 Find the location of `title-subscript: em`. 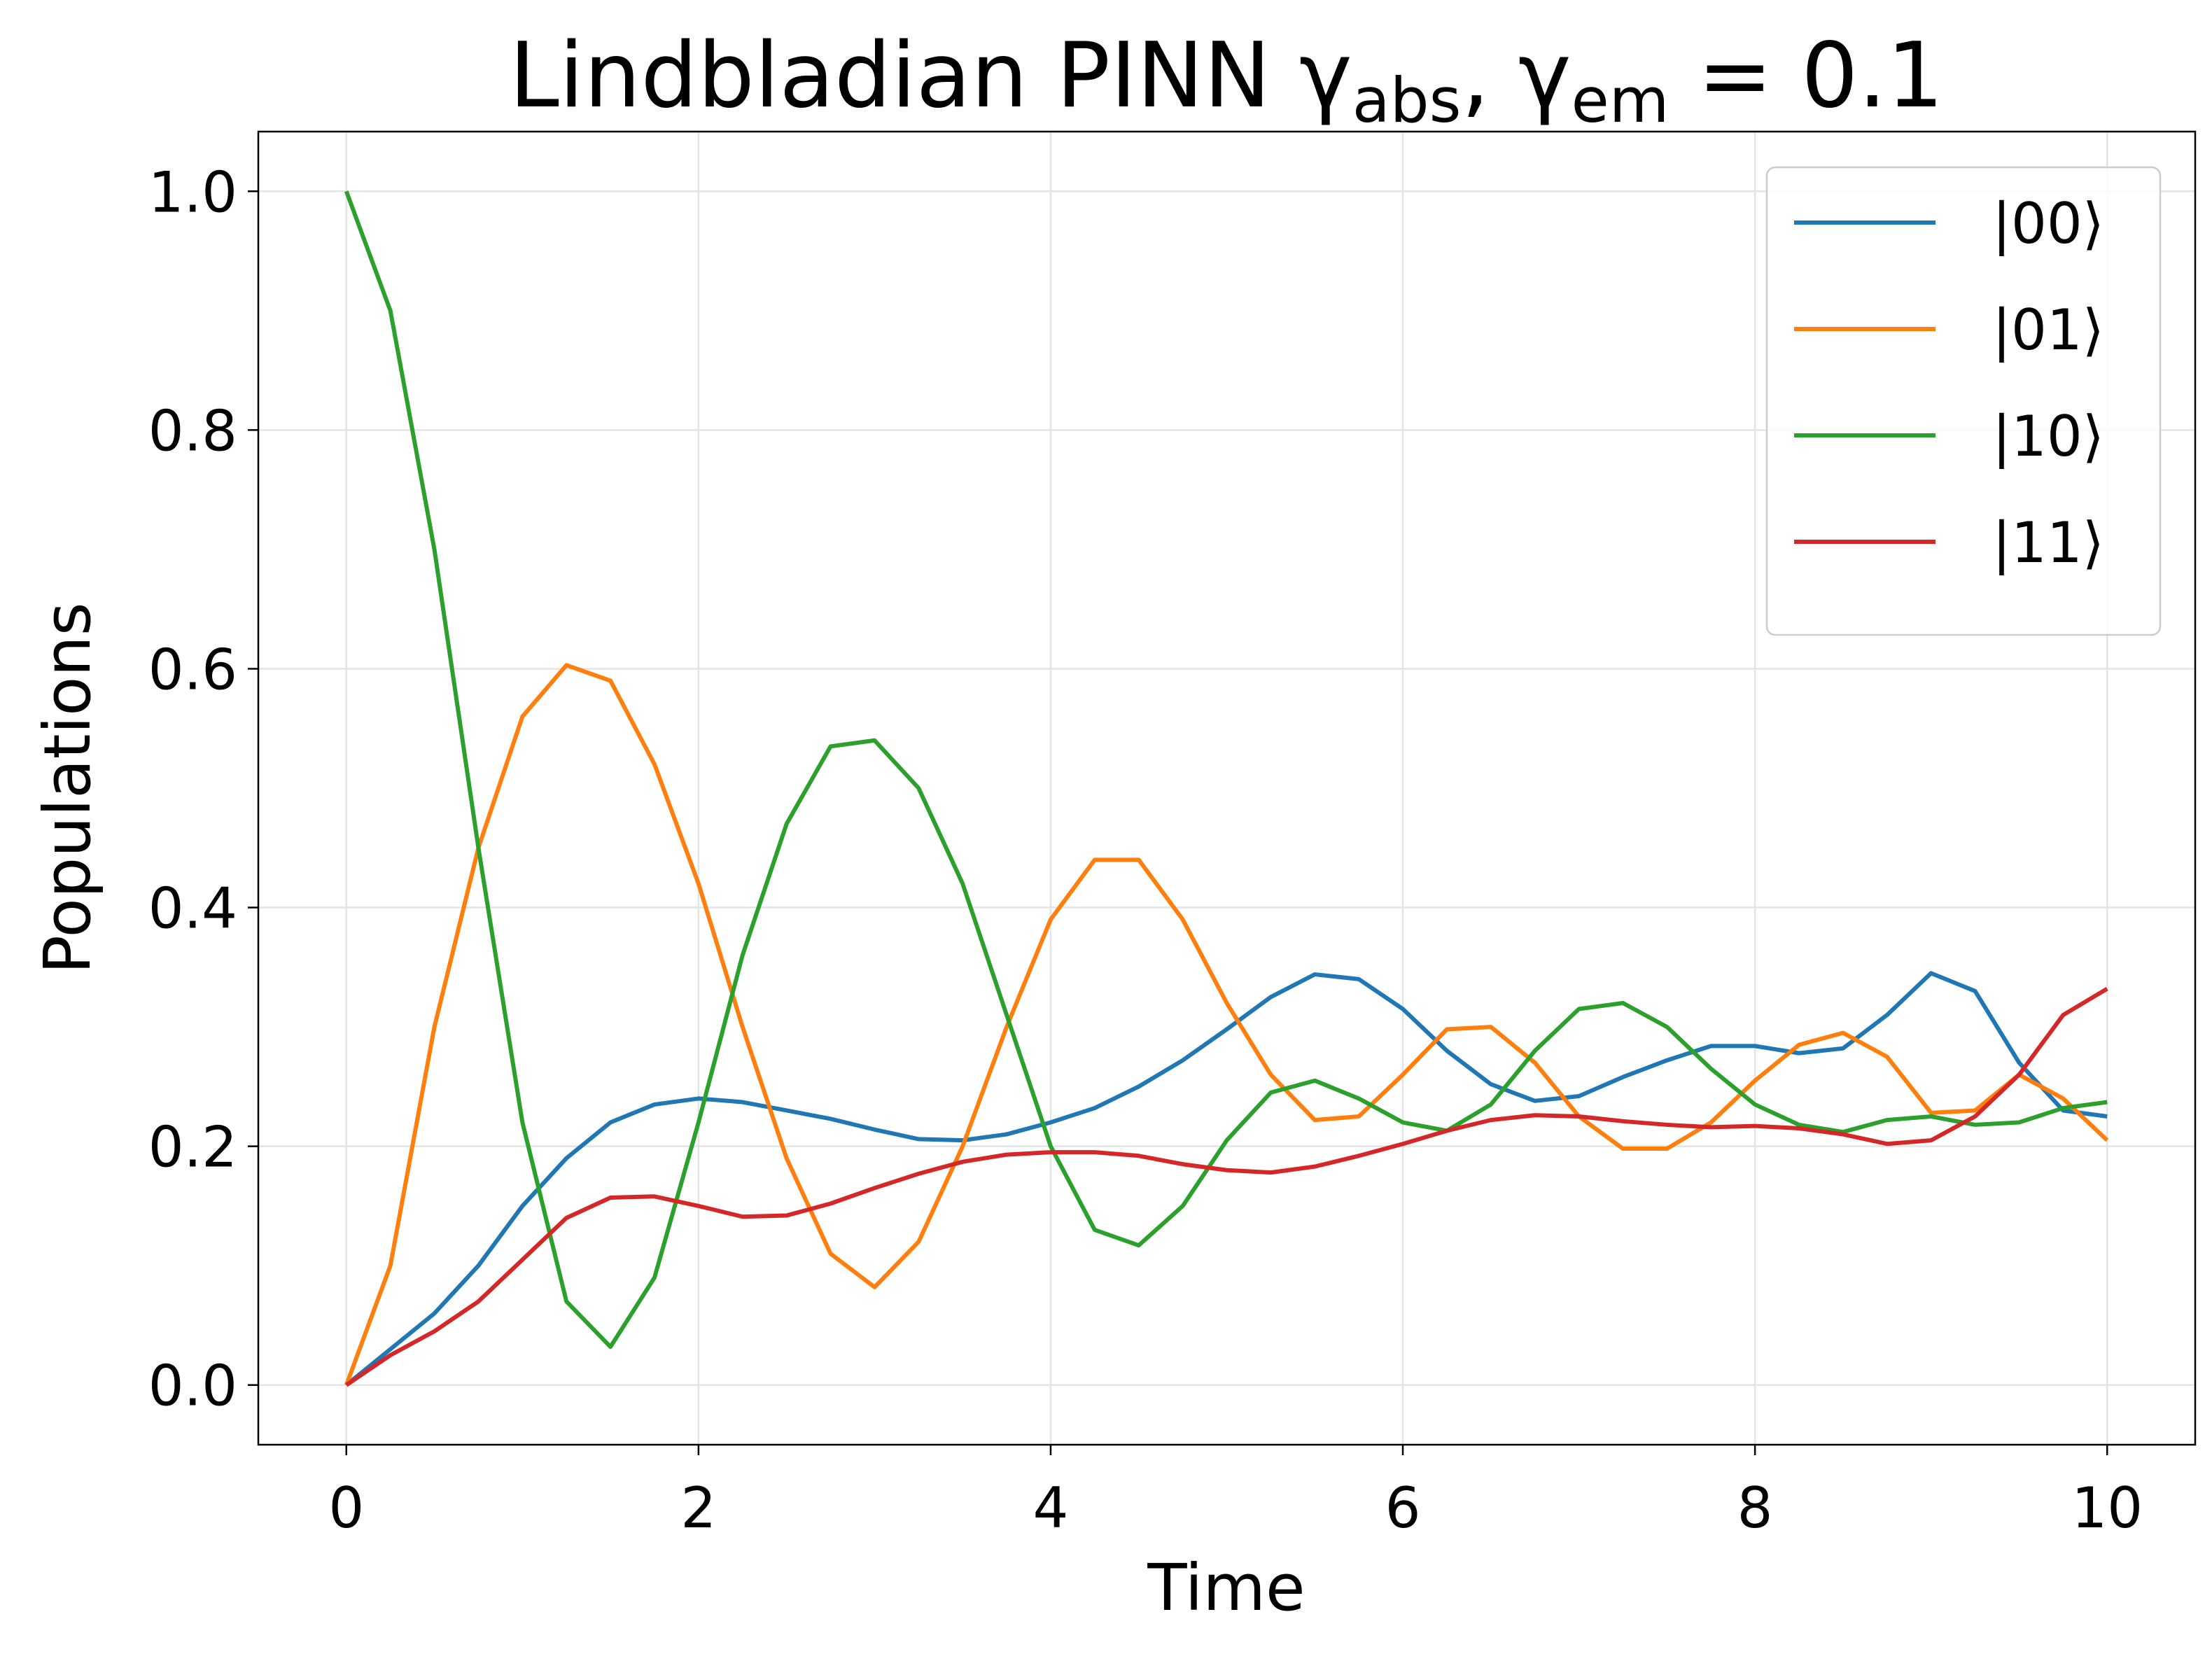

title-subscript: em is located at coordinates (1621, 100).